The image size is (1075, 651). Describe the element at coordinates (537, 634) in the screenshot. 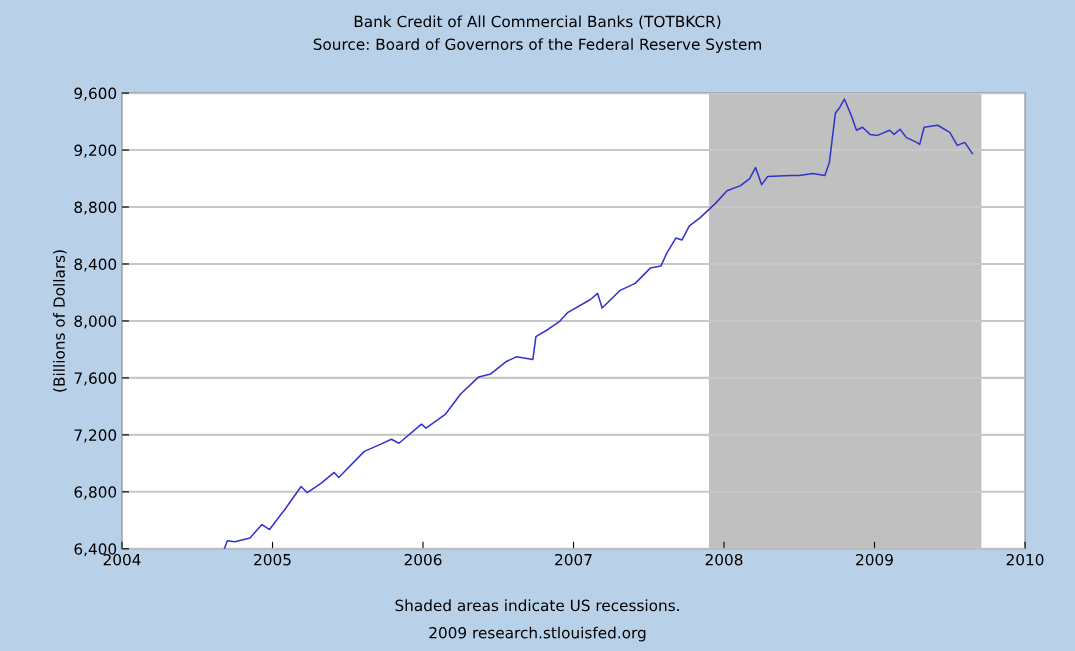

I see `text: 2009 research.stlouisfed.org` at that location.